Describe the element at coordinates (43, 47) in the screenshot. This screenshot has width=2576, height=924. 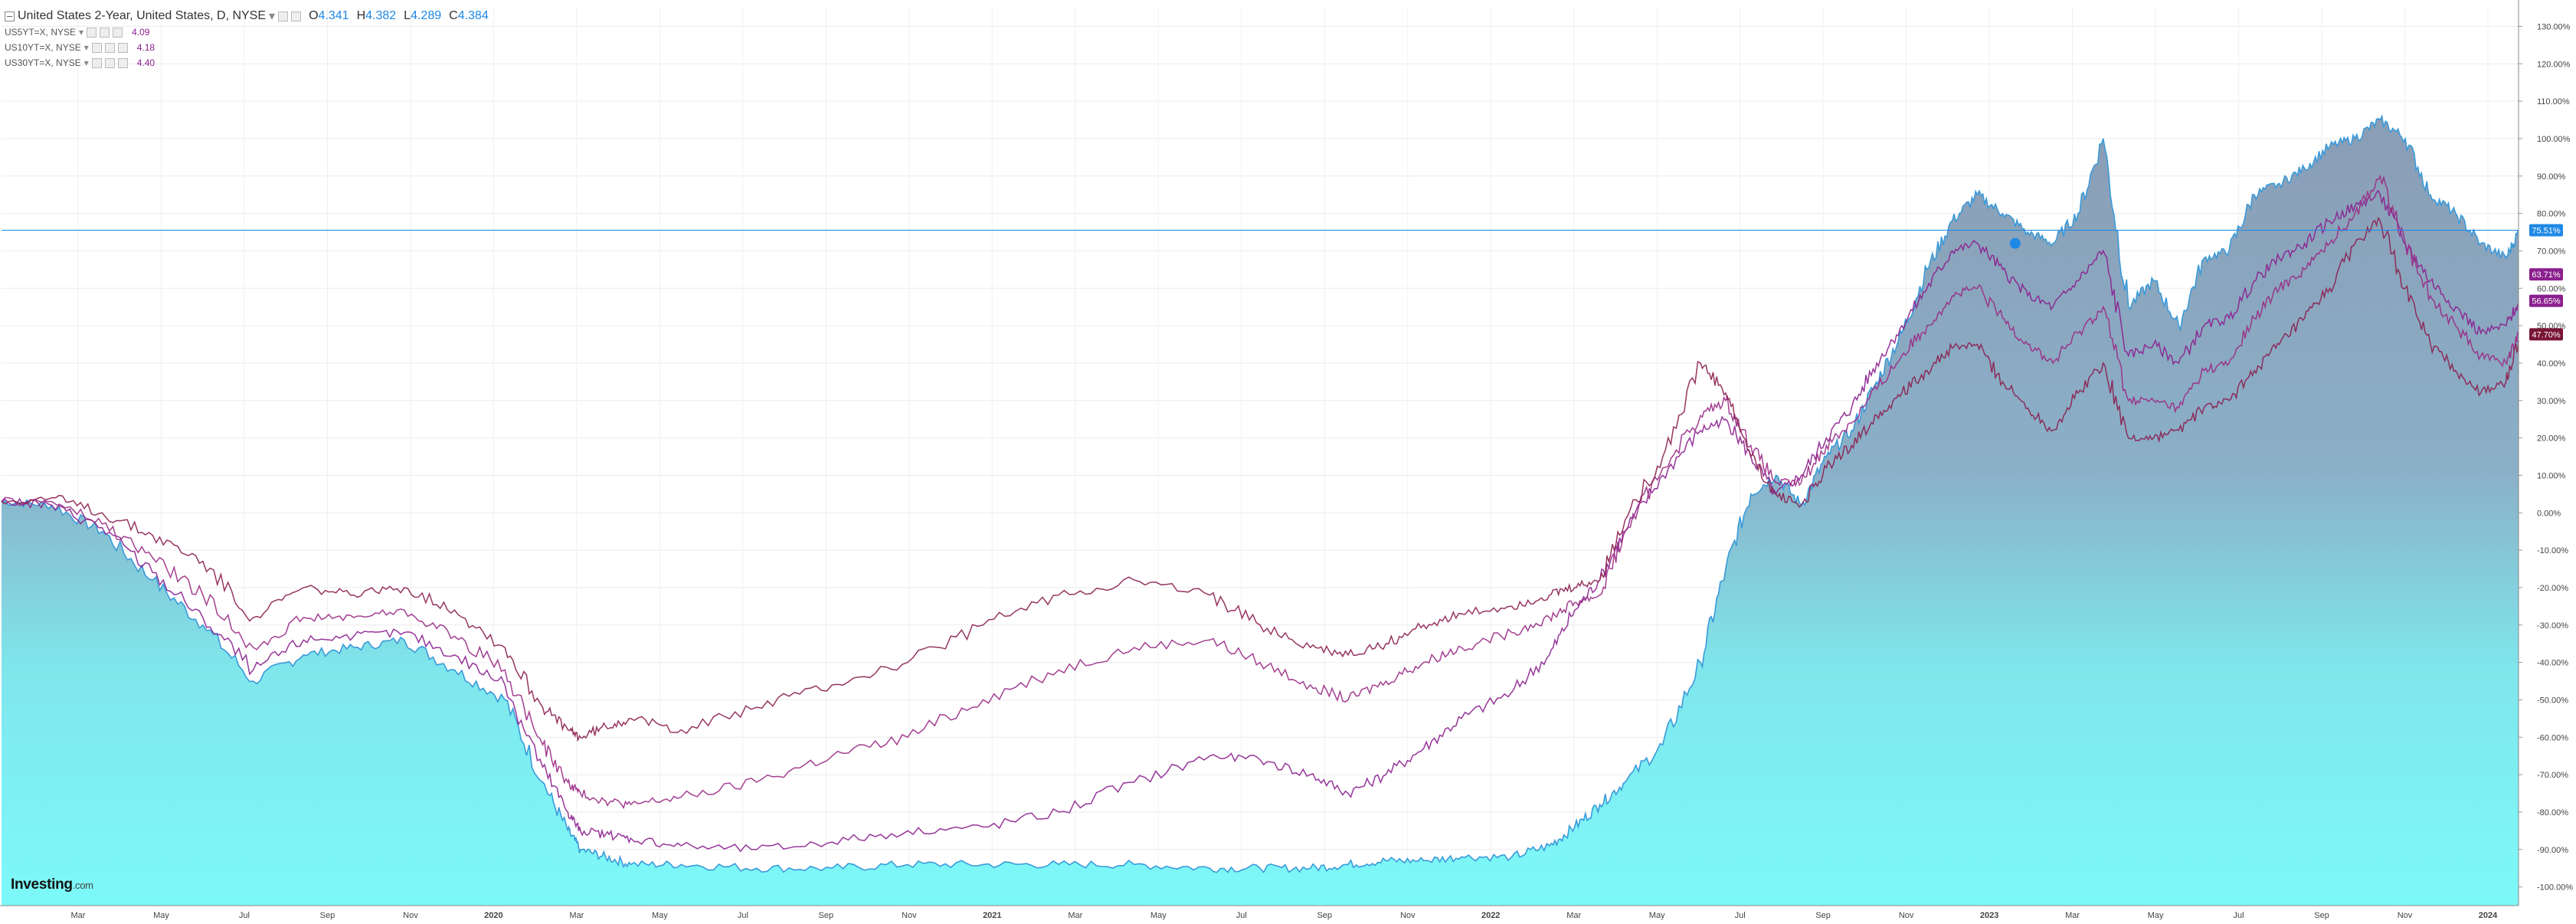
I see `legend-label: US10YT=X, NYSE` at that location.